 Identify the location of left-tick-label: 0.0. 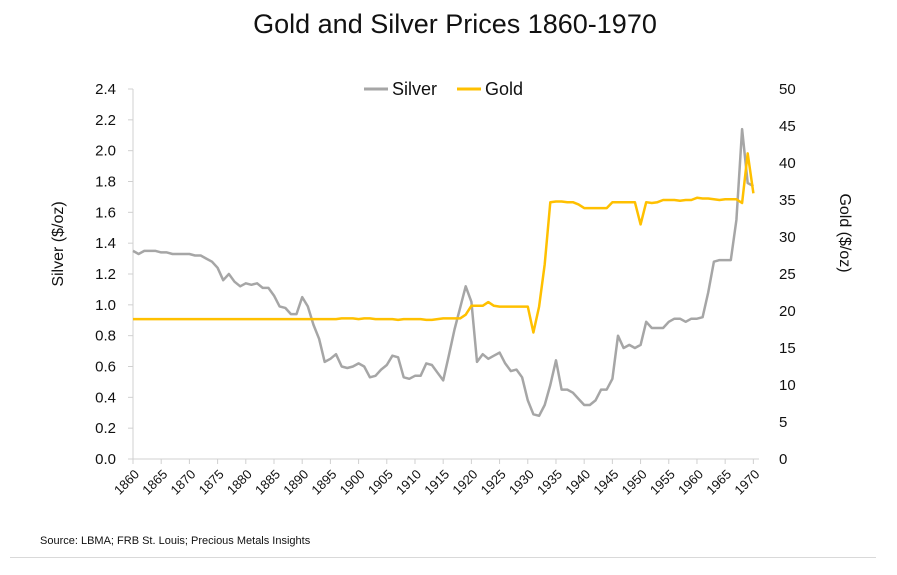
(105, 459).